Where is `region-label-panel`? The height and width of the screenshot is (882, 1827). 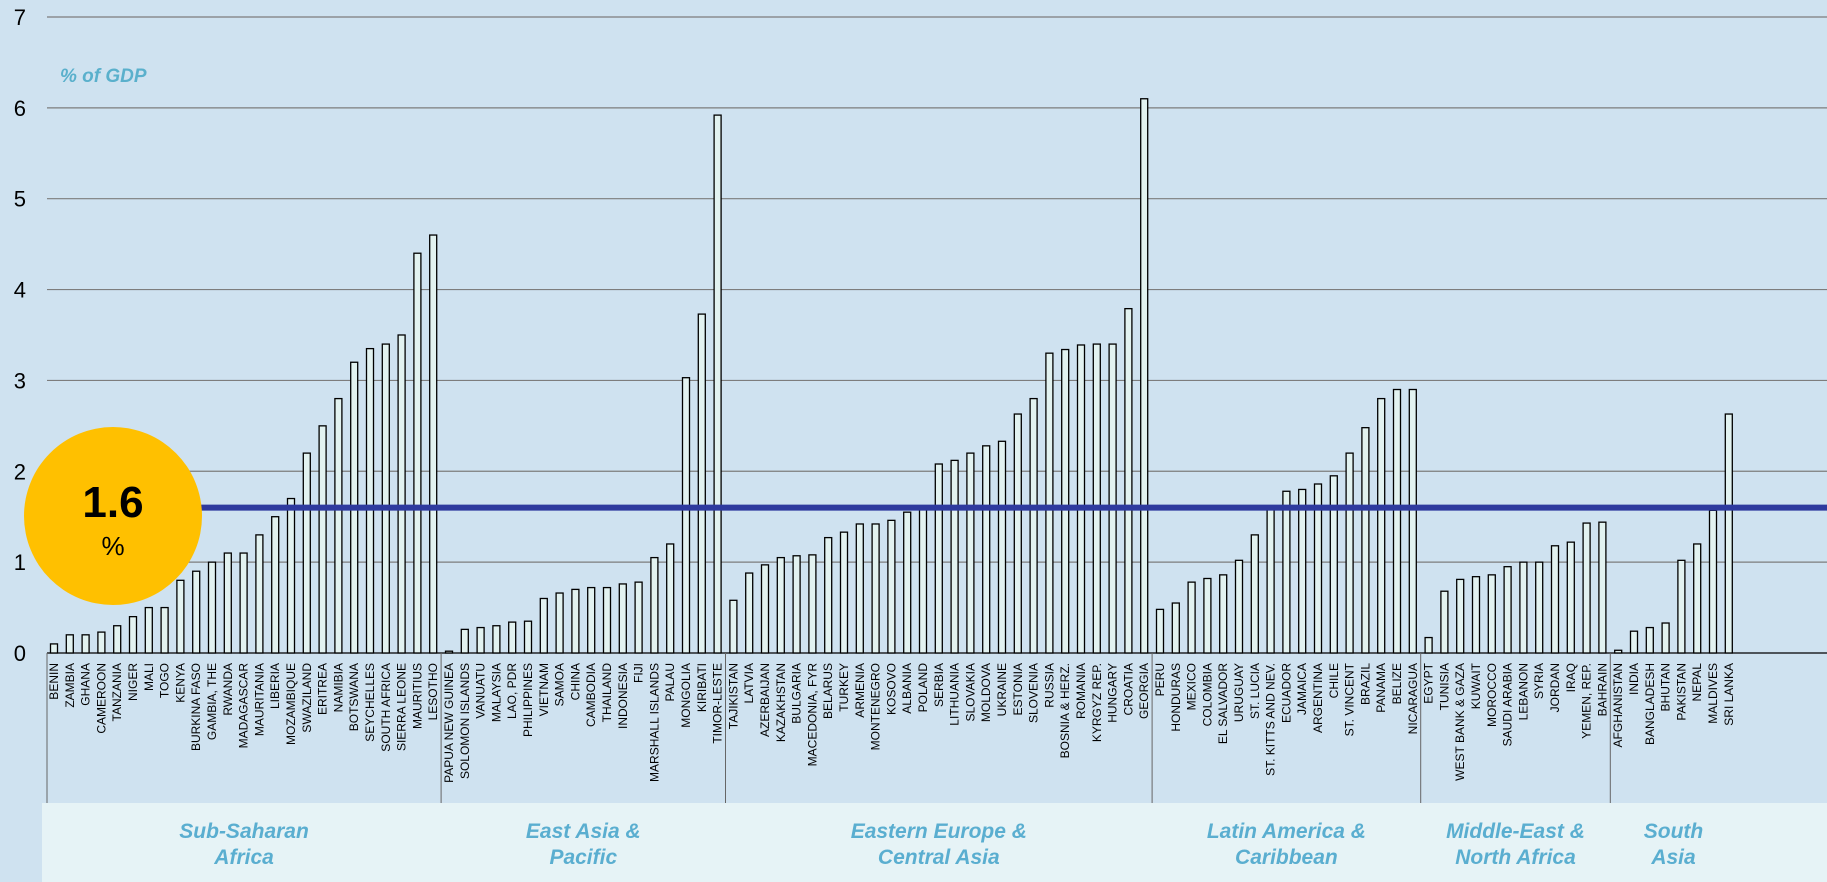
region-label-panel is located at coordinates (934, 842).